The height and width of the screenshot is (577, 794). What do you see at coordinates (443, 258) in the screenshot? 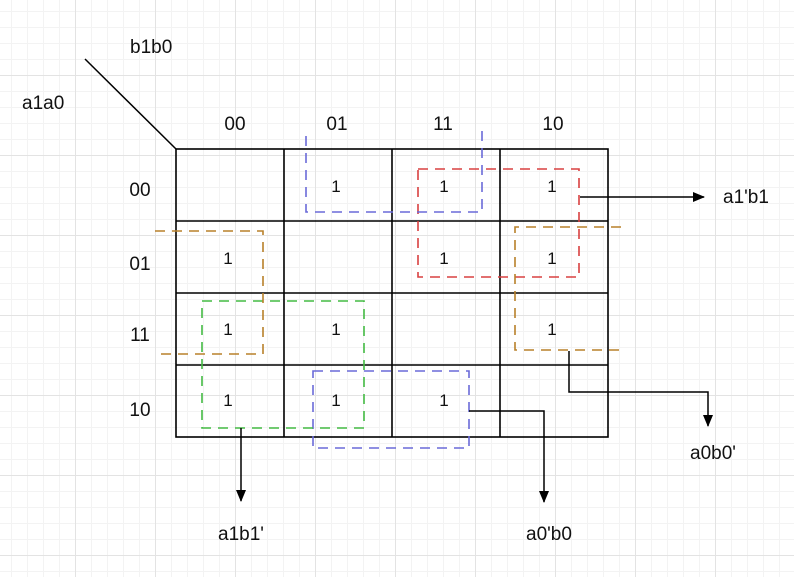
I see `cell-r1-c2: 1` at bounding box center [443, 258].